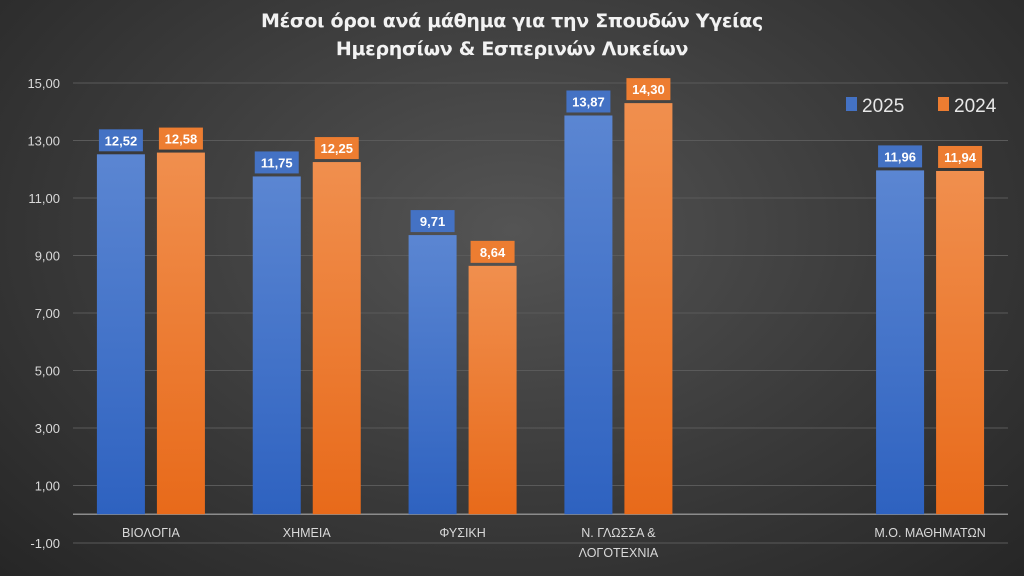 The width and height of the screenshot is (1024, 576). I want to click on y-tick-label: 9,00, so click(47, 256).